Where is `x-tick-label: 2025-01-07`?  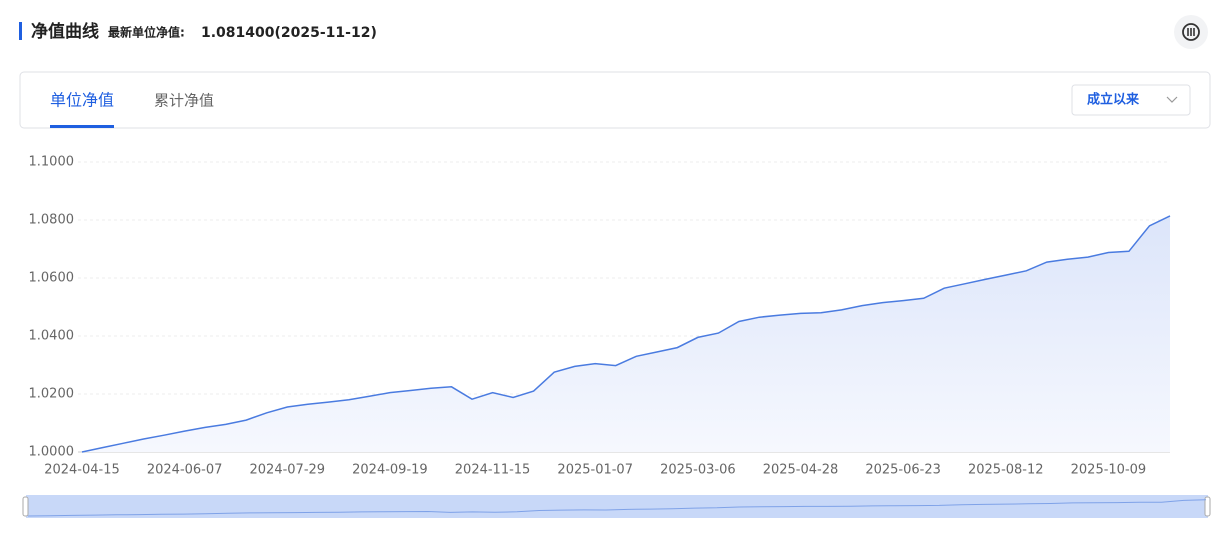 x-tick-label: 2025-01-07 is located at coordinates (595, 470).